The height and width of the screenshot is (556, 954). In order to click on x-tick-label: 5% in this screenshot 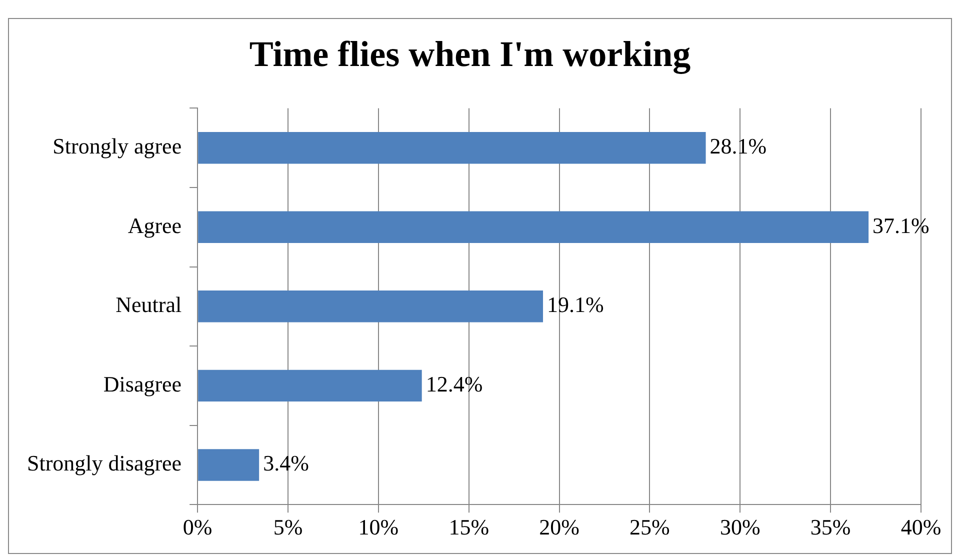, I will do `click(288, 527)`.